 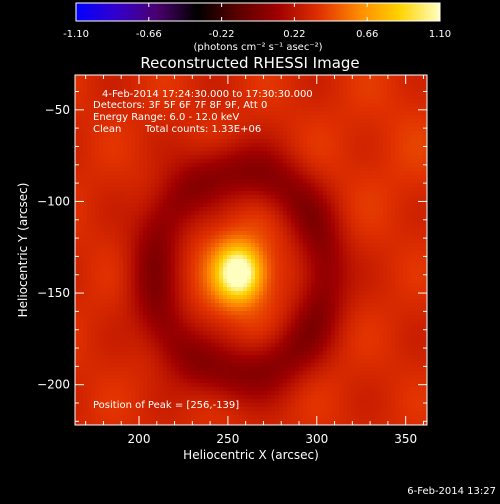 I want to click on energy-range-label: Energy Range: 6.0 - 12.0 keV, so click(x=166, y=117).